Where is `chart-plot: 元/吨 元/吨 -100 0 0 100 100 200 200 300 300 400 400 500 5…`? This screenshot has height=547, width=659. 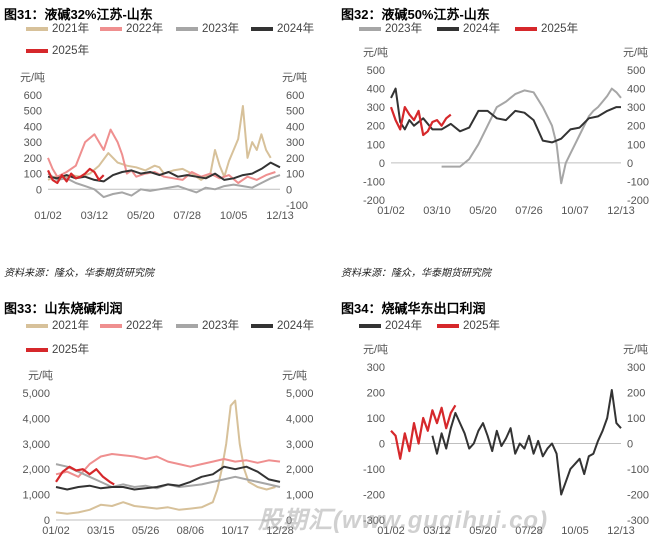 chart-plot: 元/吨 元/吨 -100 0 0 100 100 200 200 300 300 400 400 500 5… is located at coordinates (164, 146).